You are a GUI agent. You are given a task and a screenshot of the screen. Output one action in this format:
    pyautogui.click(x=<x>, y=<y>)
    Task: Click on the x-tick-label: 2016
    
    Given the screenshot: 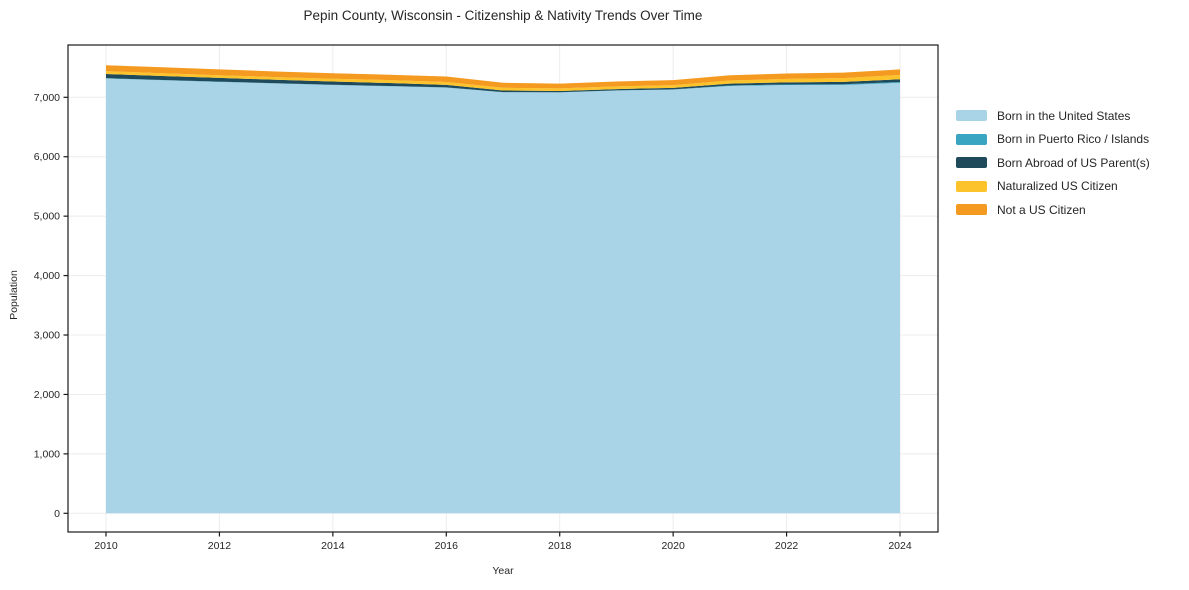 What is the action you would take?
    pyautogui.click(x=447, y=546)
    